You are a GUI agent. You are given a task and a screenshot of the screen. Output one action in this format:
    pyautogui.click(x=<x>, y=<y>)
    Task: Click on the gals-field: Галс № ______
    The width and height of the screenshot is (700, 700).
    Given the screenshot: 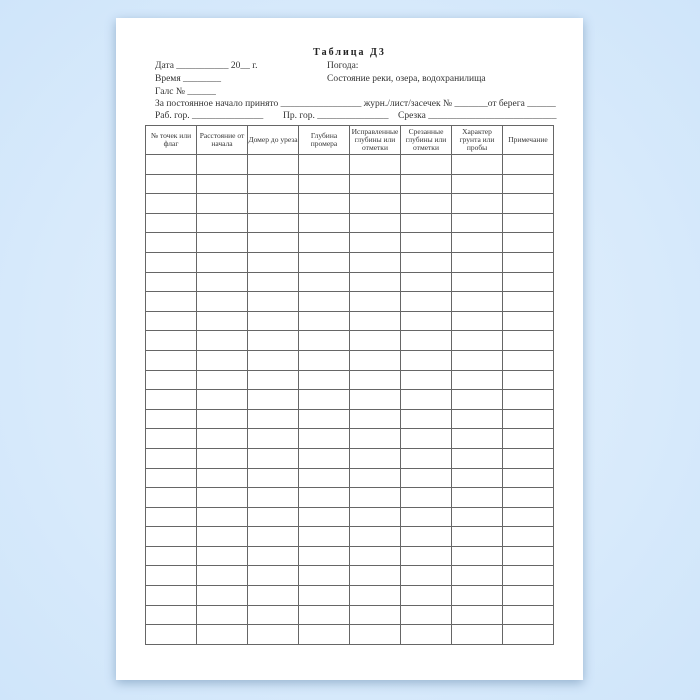 What is the action you would take?
    pyautogui.click(x=185, y=92)
    